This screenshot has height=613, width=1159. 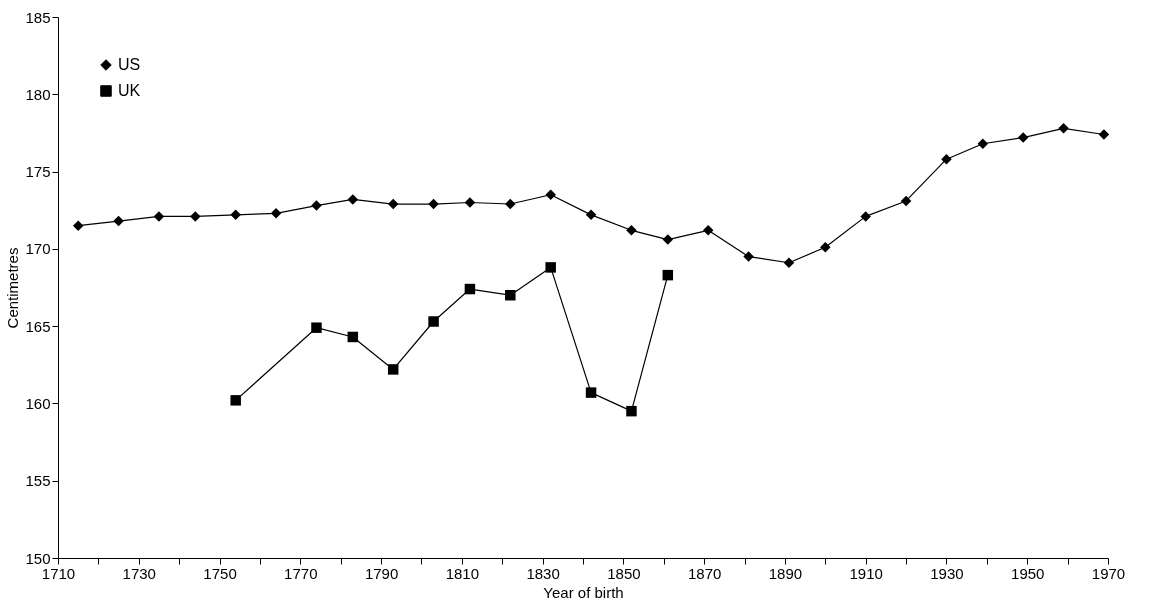 I want to click on y-tick-label: 155, so click(x=38, y=481).